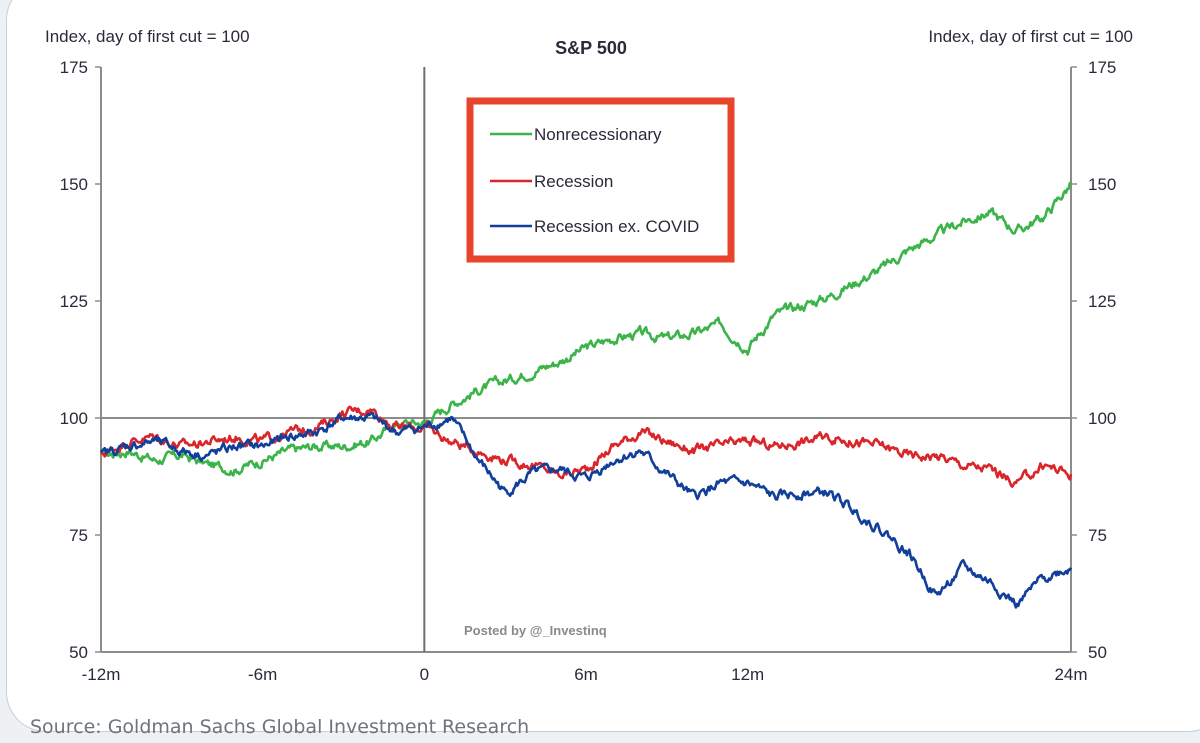  What do you see at coordinates (1097, 652) in the screenshot?
I see `y-tick-label-right: 50` at bounding box center [1097, 652].